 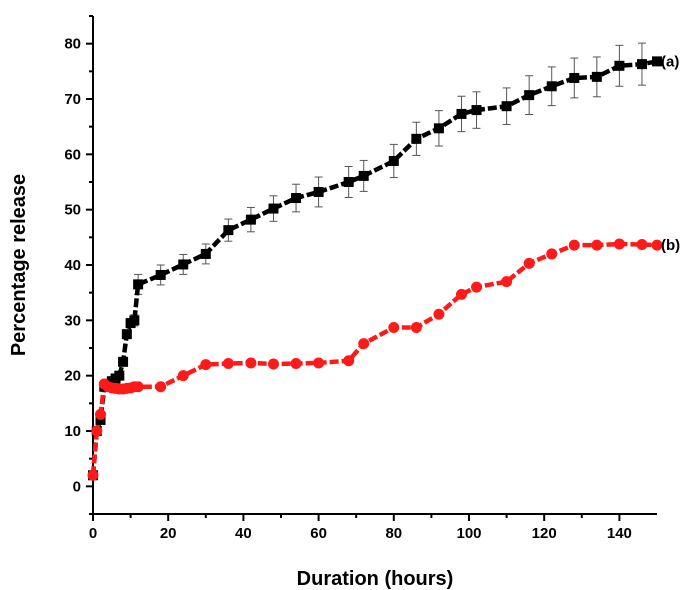 What do you see at coordinates (544, 533) in the screenshot?
I see `x-tick-label: 120` at bounding box center [544, 533].